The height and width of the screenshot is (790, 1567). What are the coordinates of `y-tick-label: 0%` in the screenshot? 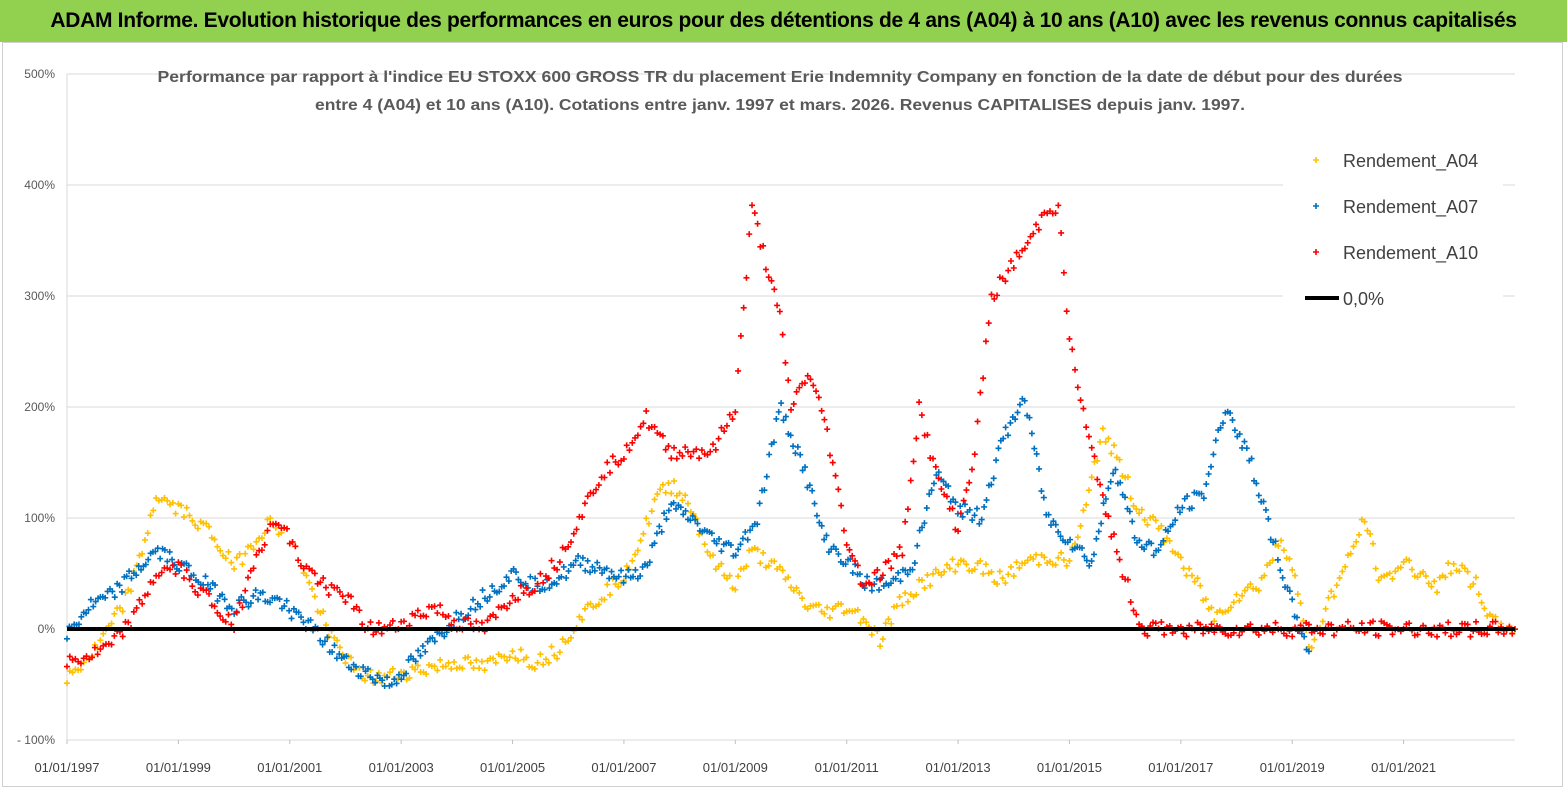 It's located at (47, 629).